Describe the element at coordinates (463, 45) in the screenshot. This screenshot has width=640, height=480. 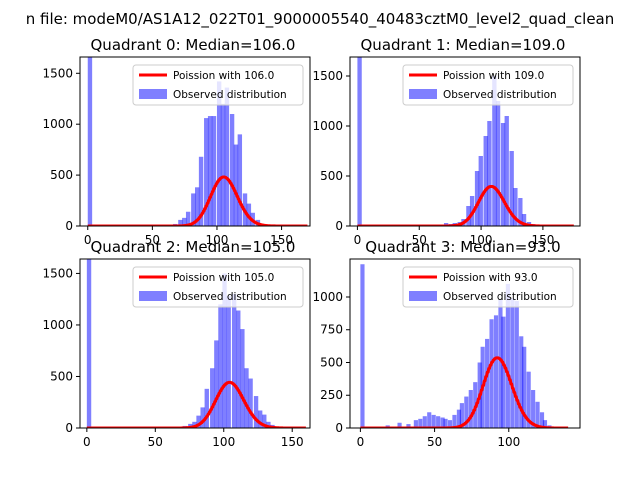
I see `quadrant-1-title: Quadrant 1: Median=109.0` at that location.